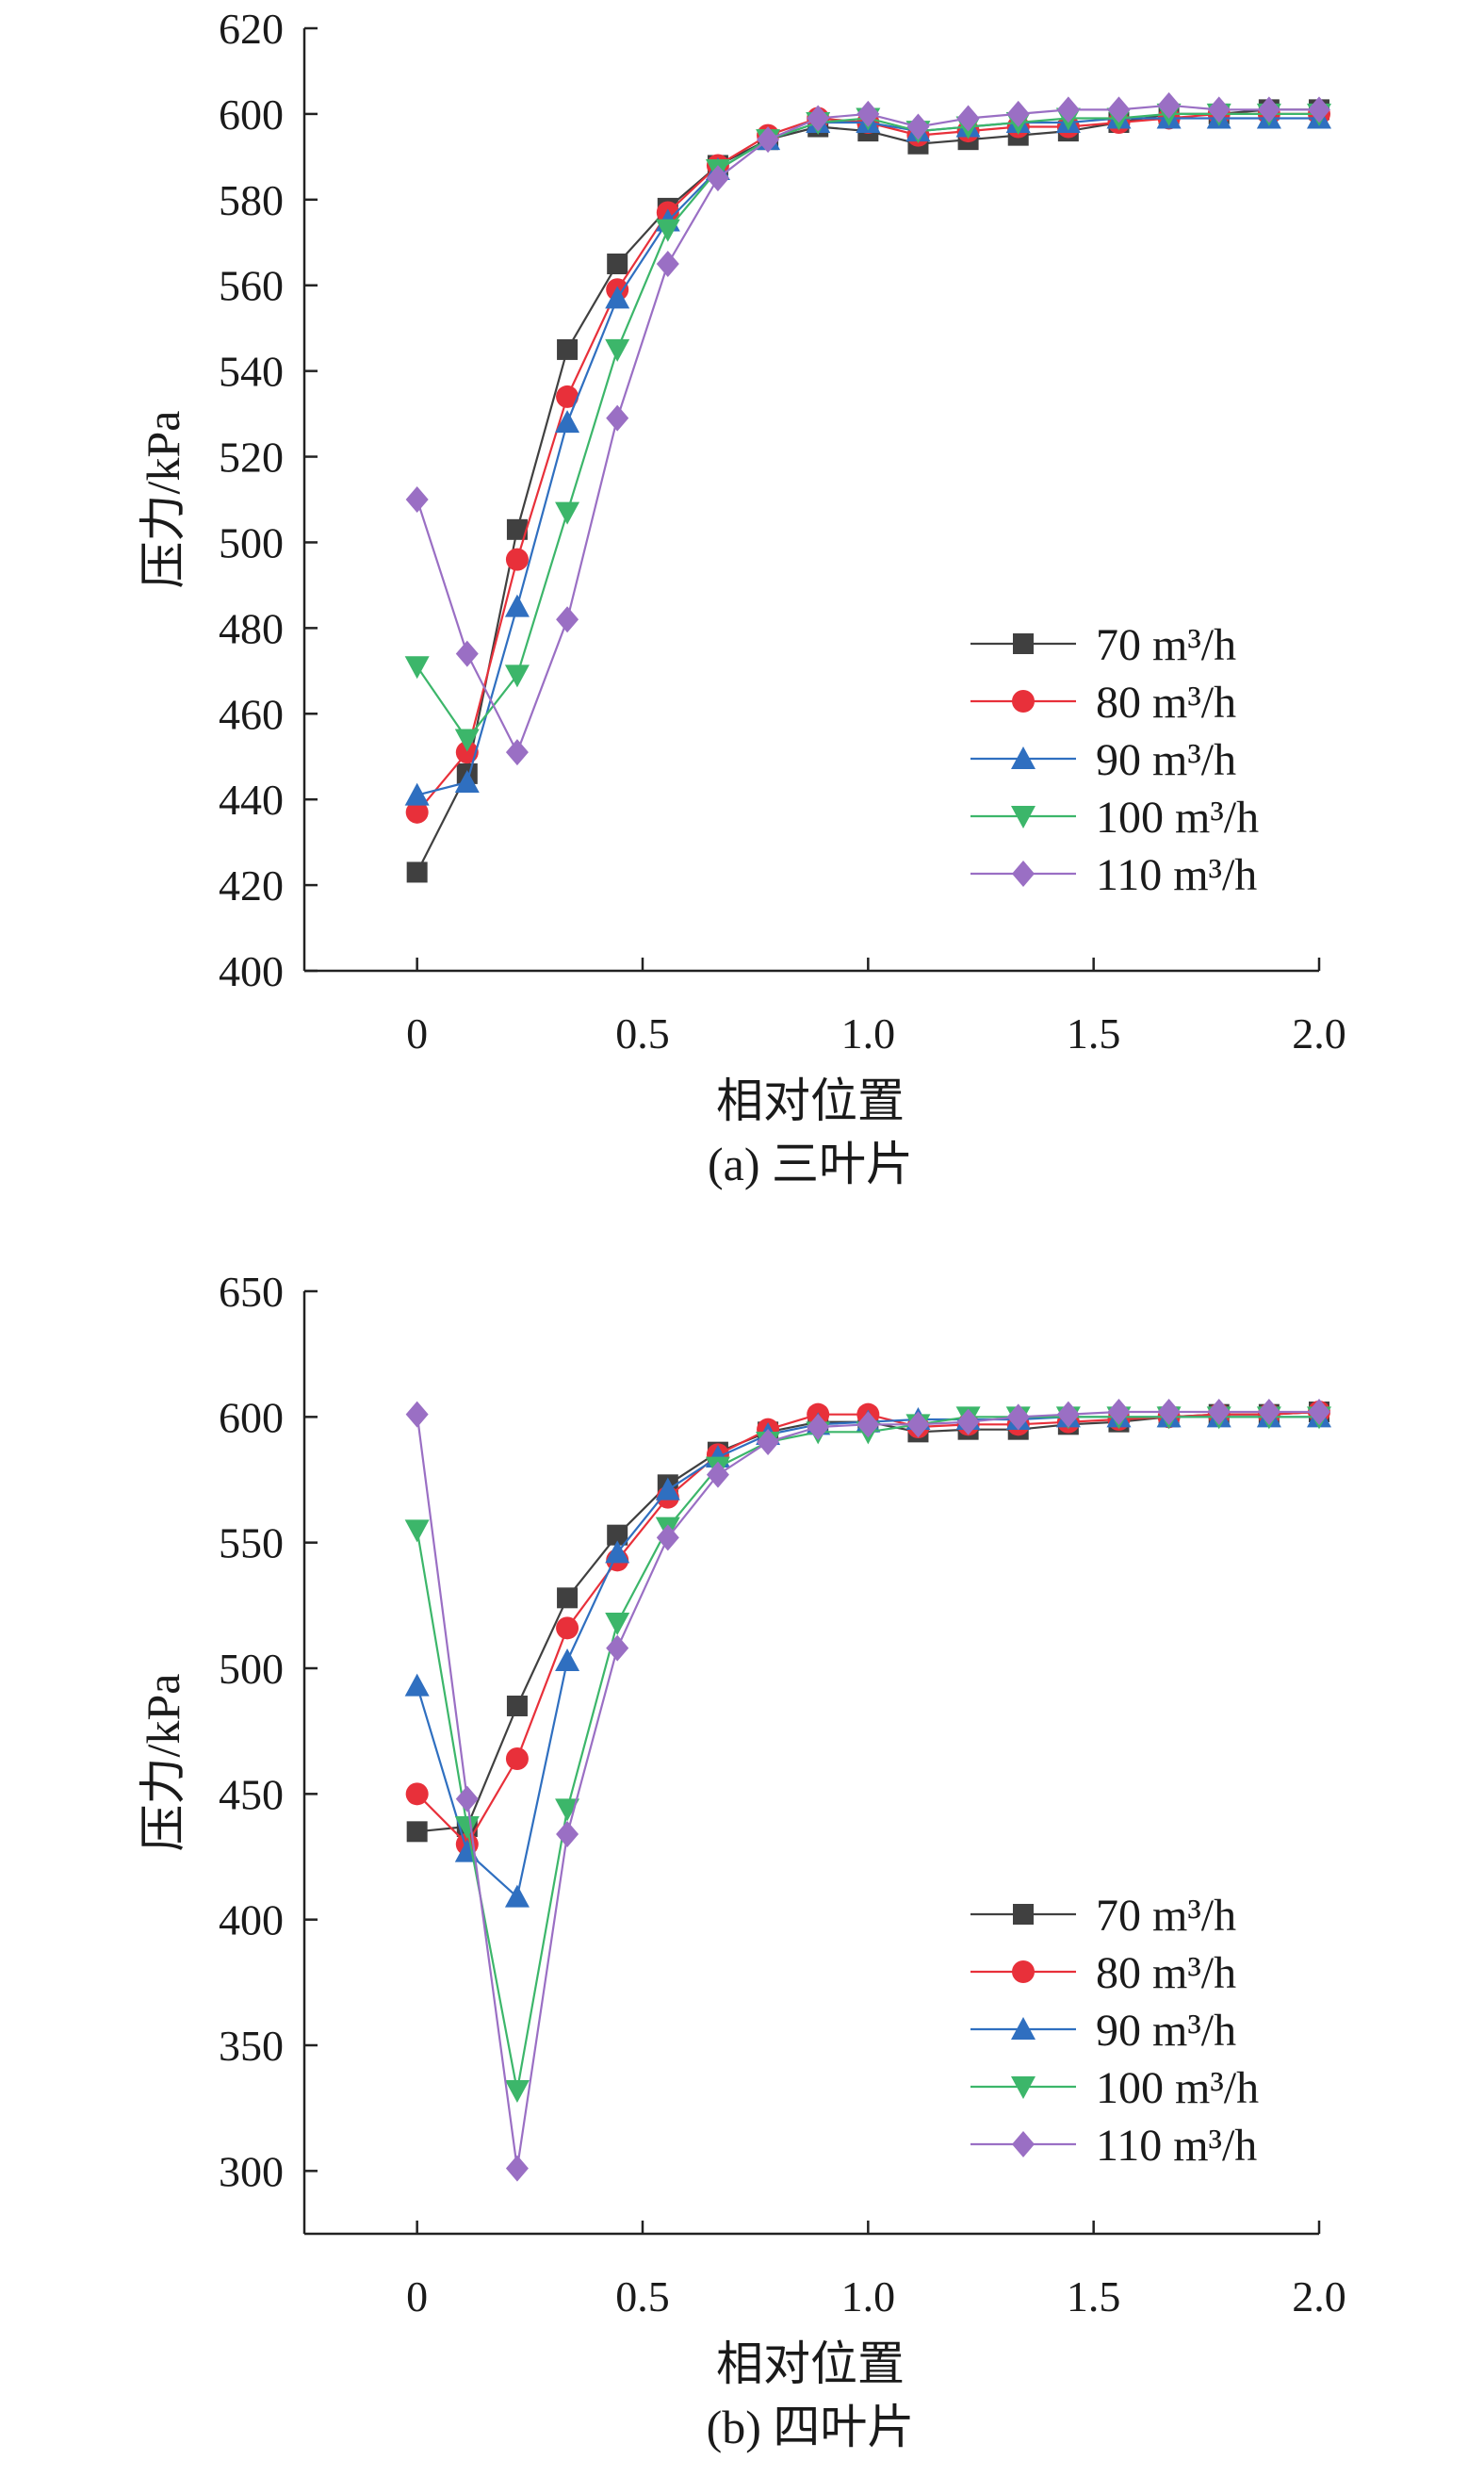 The height and width of the screenshot is (2476, 1484). Describe the element at coordinates (251, 1543) in the screenshot. I see `panel-b-y-tick-label: 550` at that location.